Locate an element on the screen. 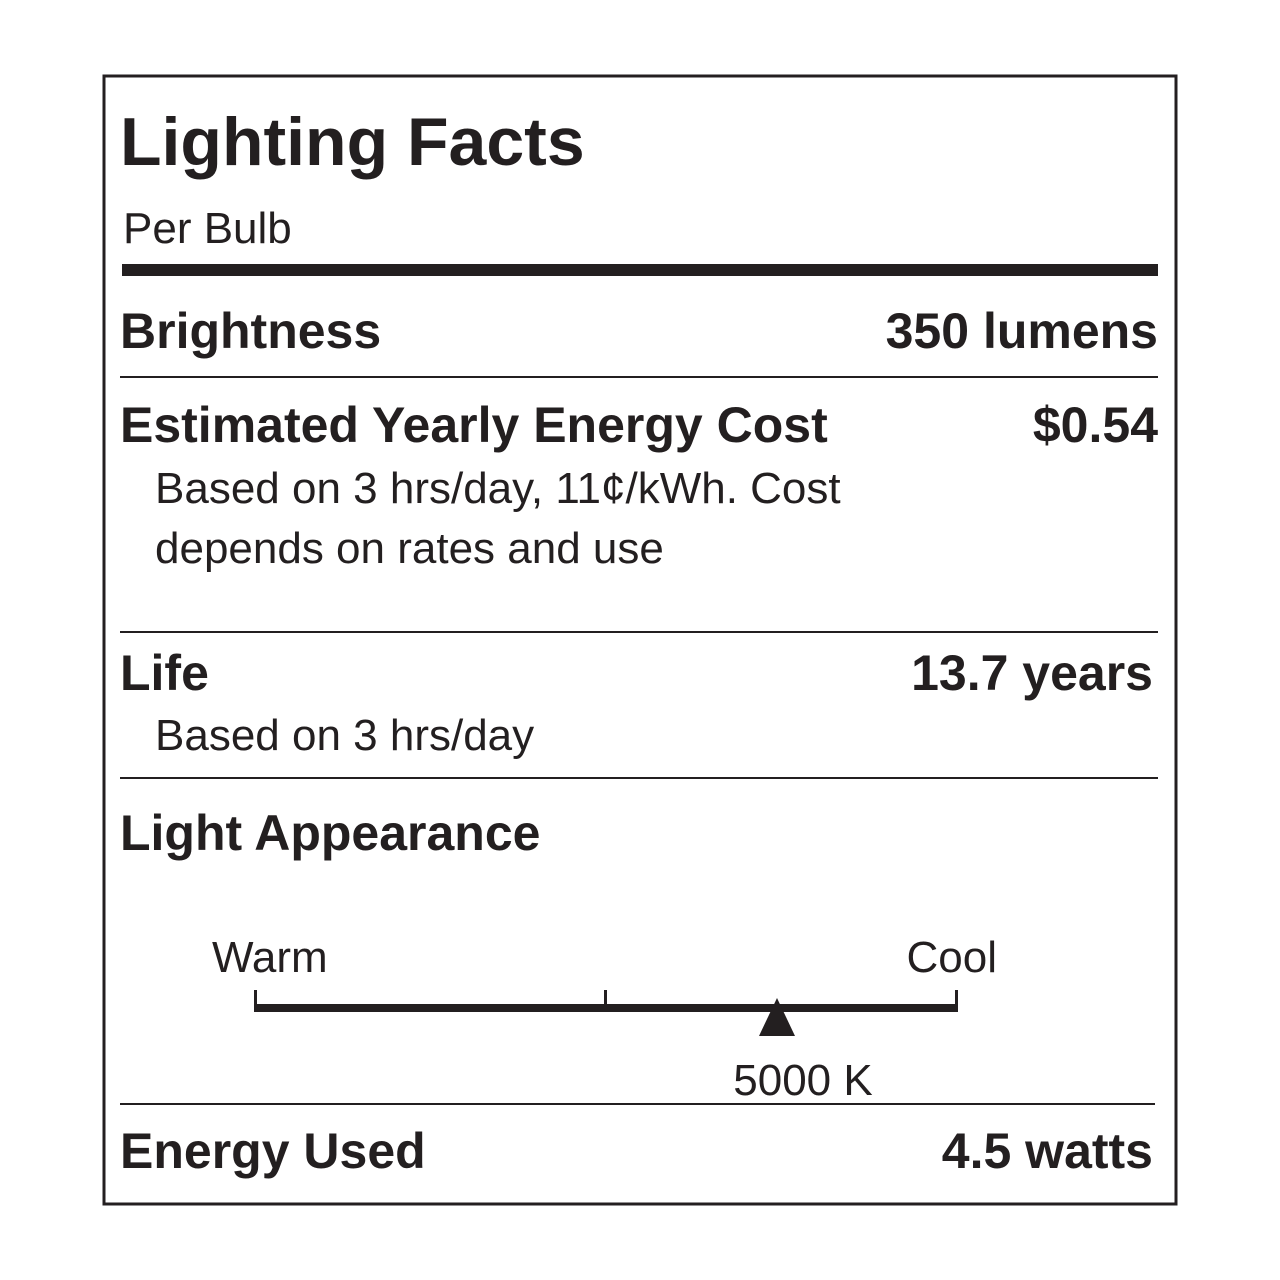 The height and width of the screenshot is (1280, 1280). scale-warm: Warm is located at coordinates (270, 957).